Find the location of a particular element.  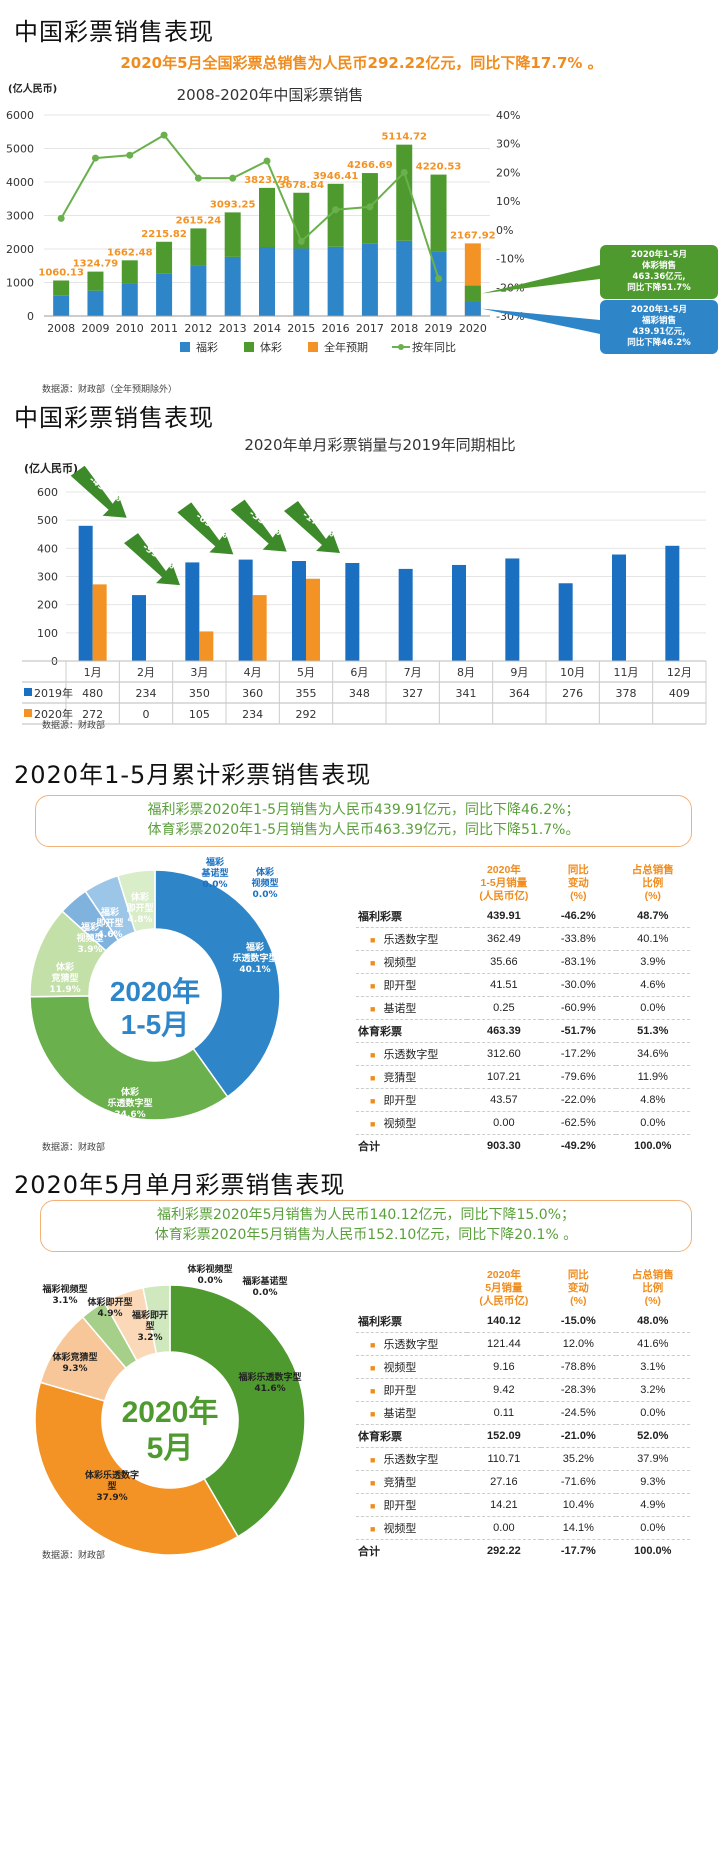

y-tick-label: 0 is located at coordinates (30, 316).